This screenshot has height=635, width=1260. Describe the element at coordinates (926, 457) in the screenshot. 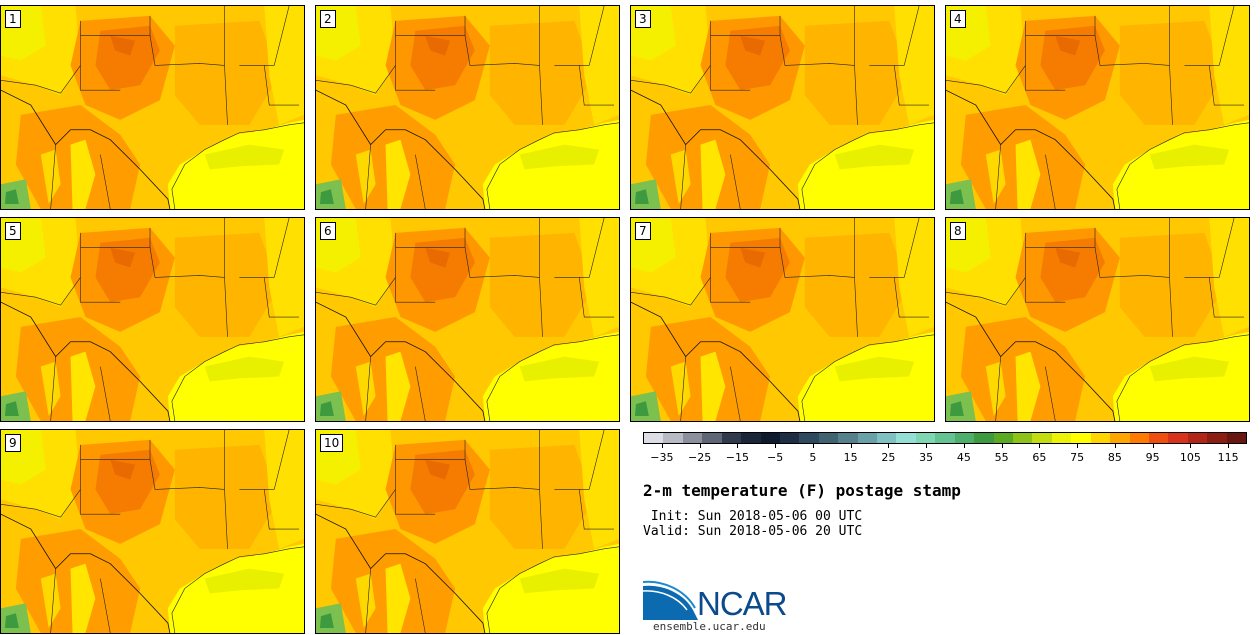

I see `colorbar-tick-label: 35` at that location.